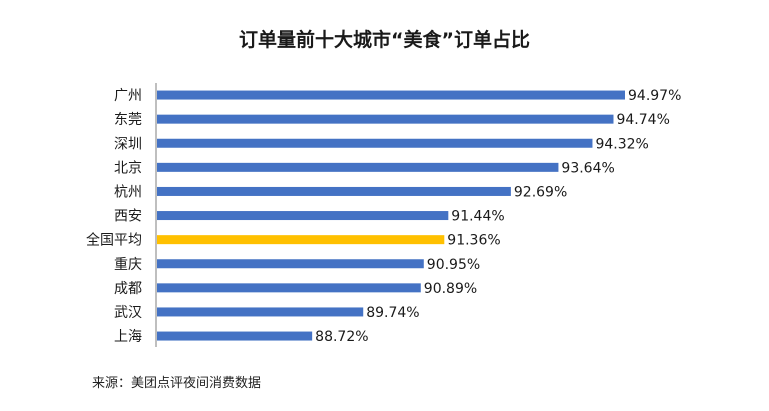 This screenshot has width=769, height=411. I want to click on value-label: 94.32%, so click(621, 144).